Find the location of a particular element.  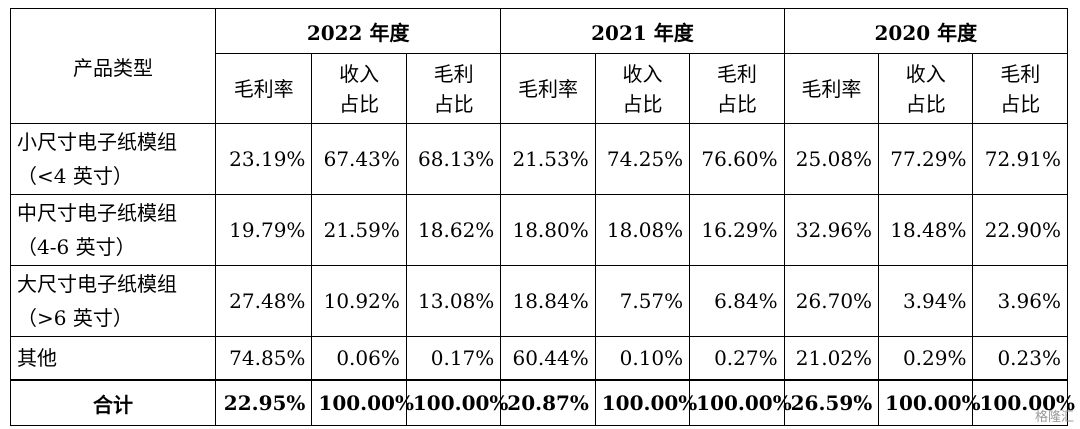

table-cell: 72.91% is located at coordinates (1020, 159).